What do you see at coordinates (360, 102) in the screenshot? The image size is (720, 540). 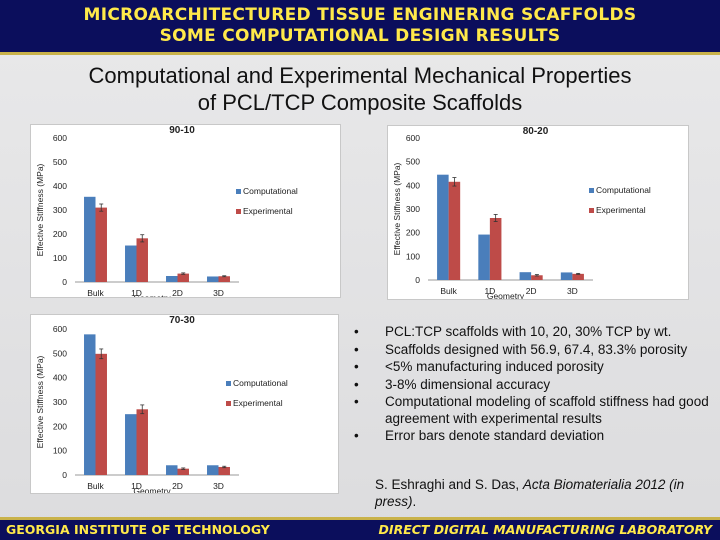 I see `slide-title-line-2: of PCL/TCP Composite Scaffolds` at bounding box center [360, 102].